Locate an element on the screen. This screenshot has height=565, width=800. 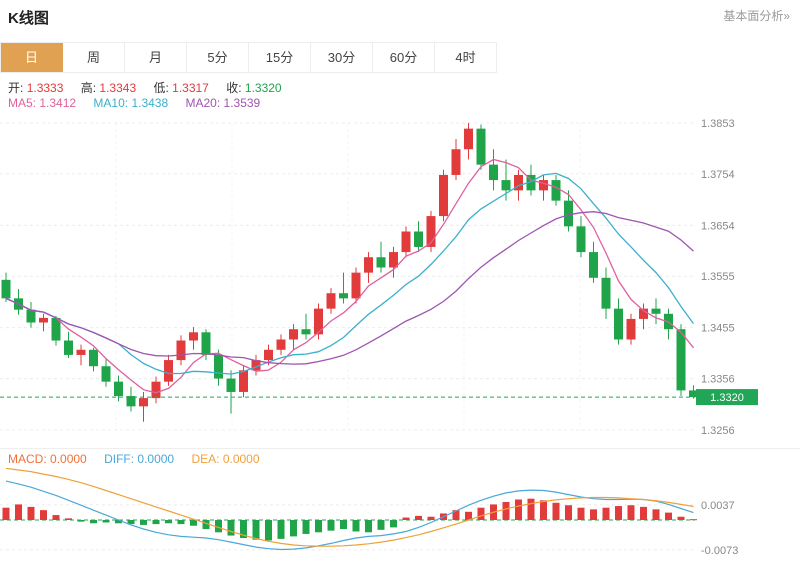
y-axis-label: 1.3754 is located at coordinates (718, 175).